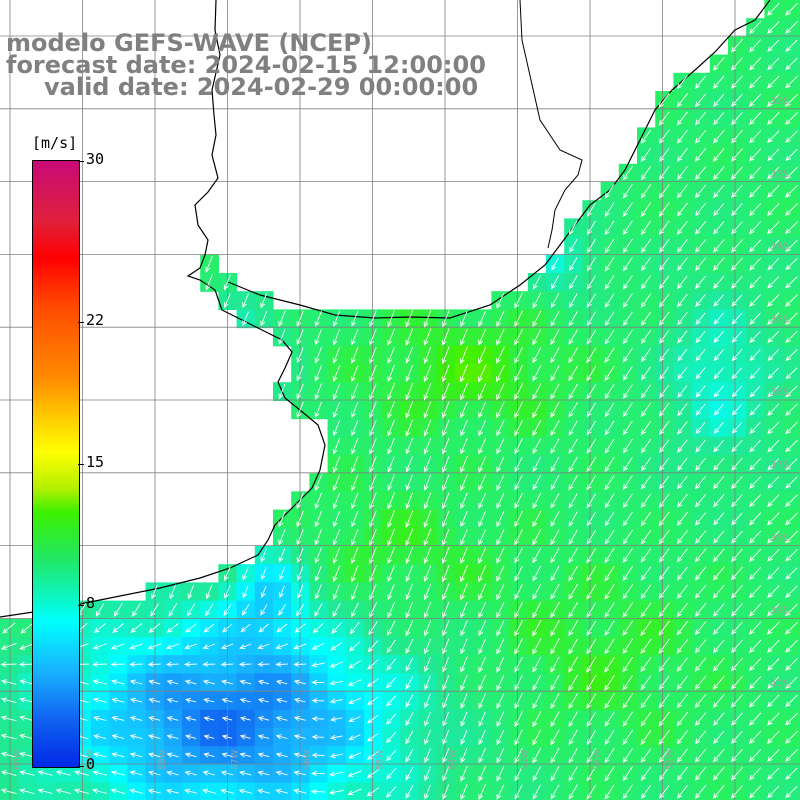 This screenshot has height=800, width=800. What do you see at coordinates (526, 760) in the screenshot?
I see `longitude-label: 53W` at bounding box center [526, 760].